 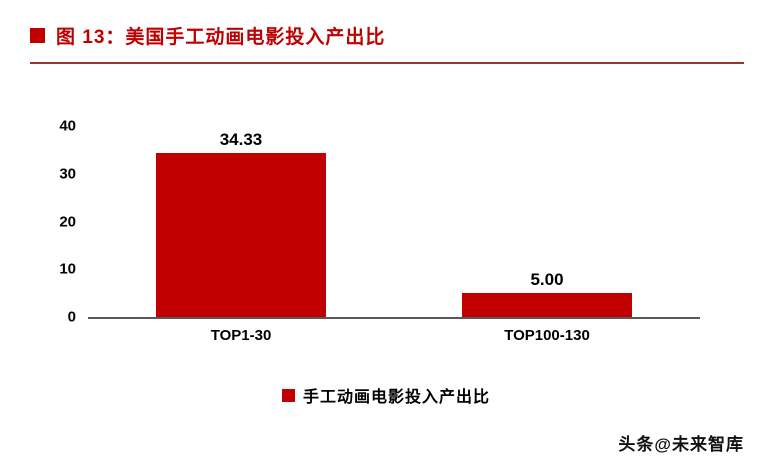 What do you see at coordinates (241, 335) in the screenshot?
I see `x-axis-label: TOP1-30` at bounding box center [241, 335].